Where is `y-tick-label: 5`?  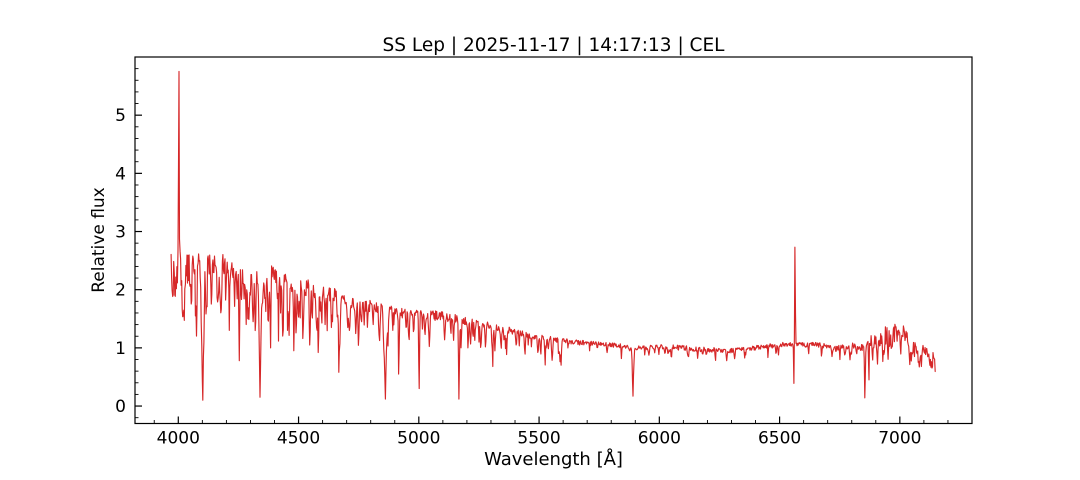 y-tick-label: 5 is located at coordinates (120, 116).